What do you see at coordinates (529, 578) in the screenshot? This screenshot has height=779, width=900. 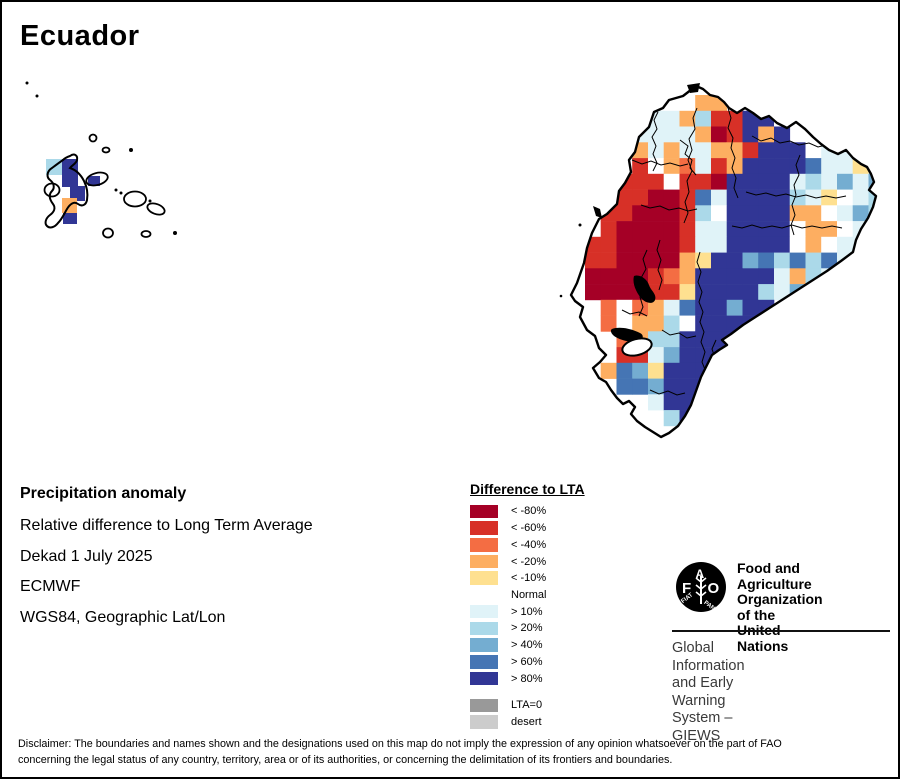 I see `legend-item-label: < -10%` at bounding box center [529, 578].